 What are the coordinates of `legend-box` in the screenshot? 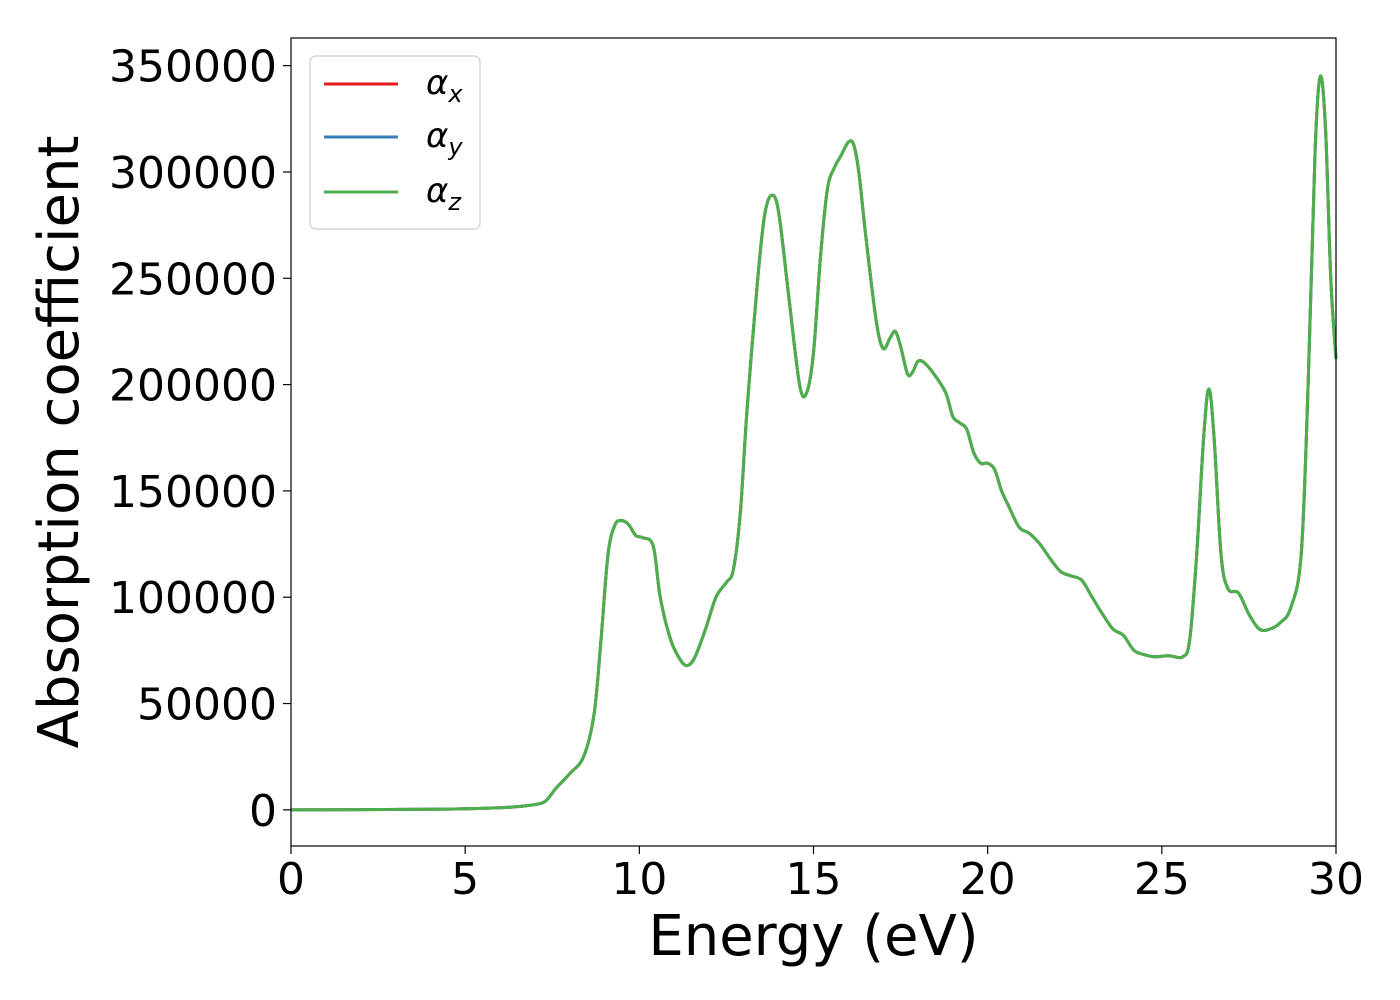 It's located at (395, 142).